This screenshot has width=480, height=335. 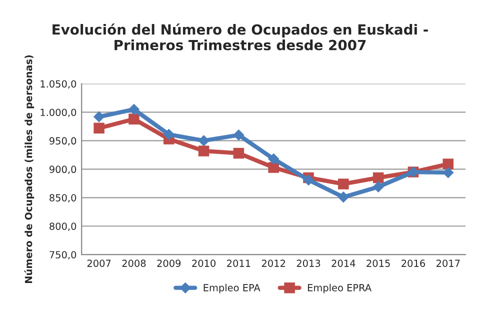 What do you see at coordinates (169, 263) in the screenshot?
I see `x-tick-label: 2009` at bounding box center [169, 263].